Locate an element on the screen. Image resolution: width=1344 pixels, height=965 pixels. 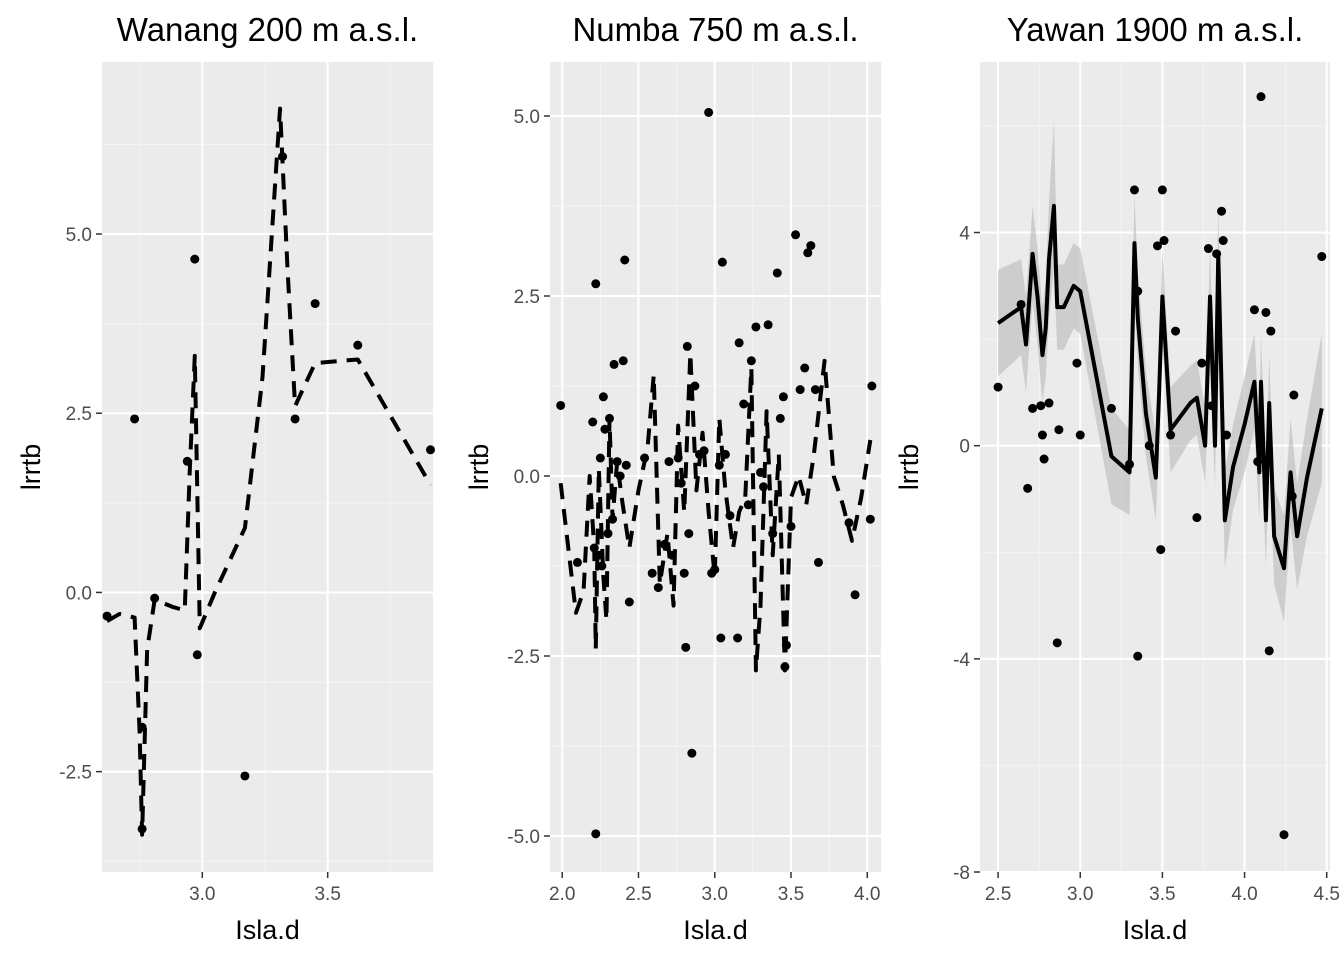
y-tick-label: 0 is located at coordinates (964, 447).